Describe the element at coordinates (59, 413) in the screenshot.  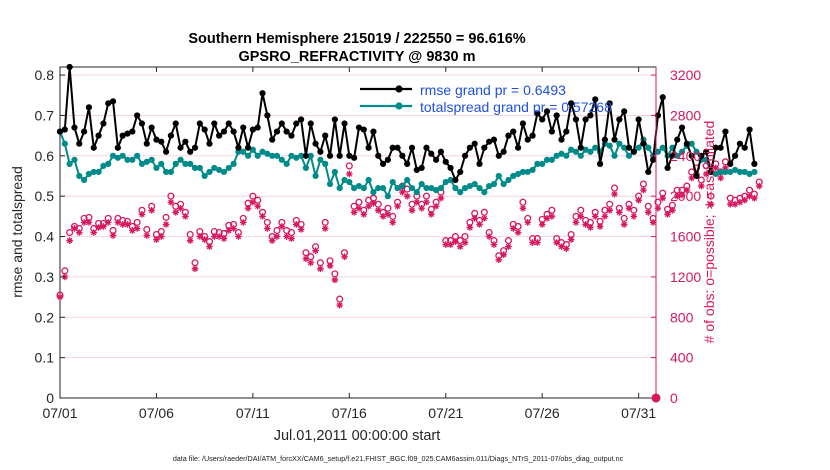
I see `x-tick-label: 07/01` at that location.